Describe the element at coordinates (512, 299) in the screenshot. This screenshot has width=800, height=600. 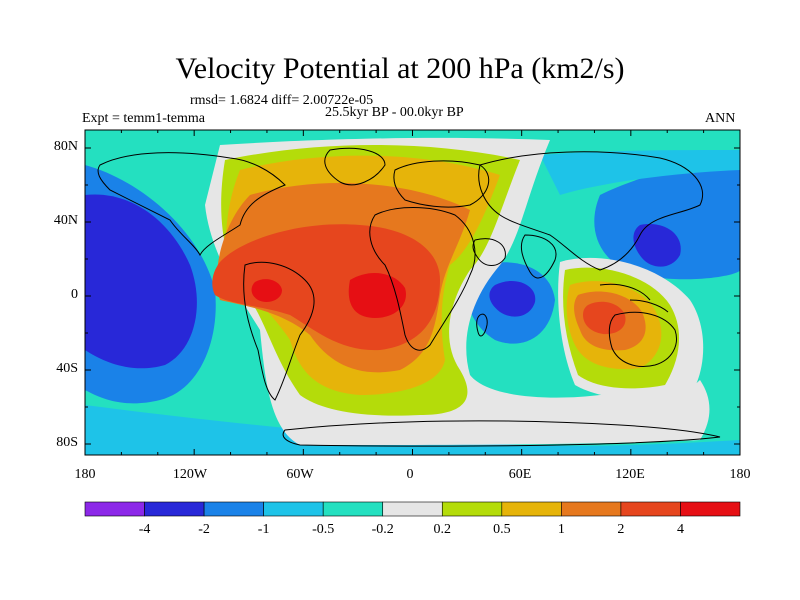
I see `indian-ocean-dark-blue` at that location.